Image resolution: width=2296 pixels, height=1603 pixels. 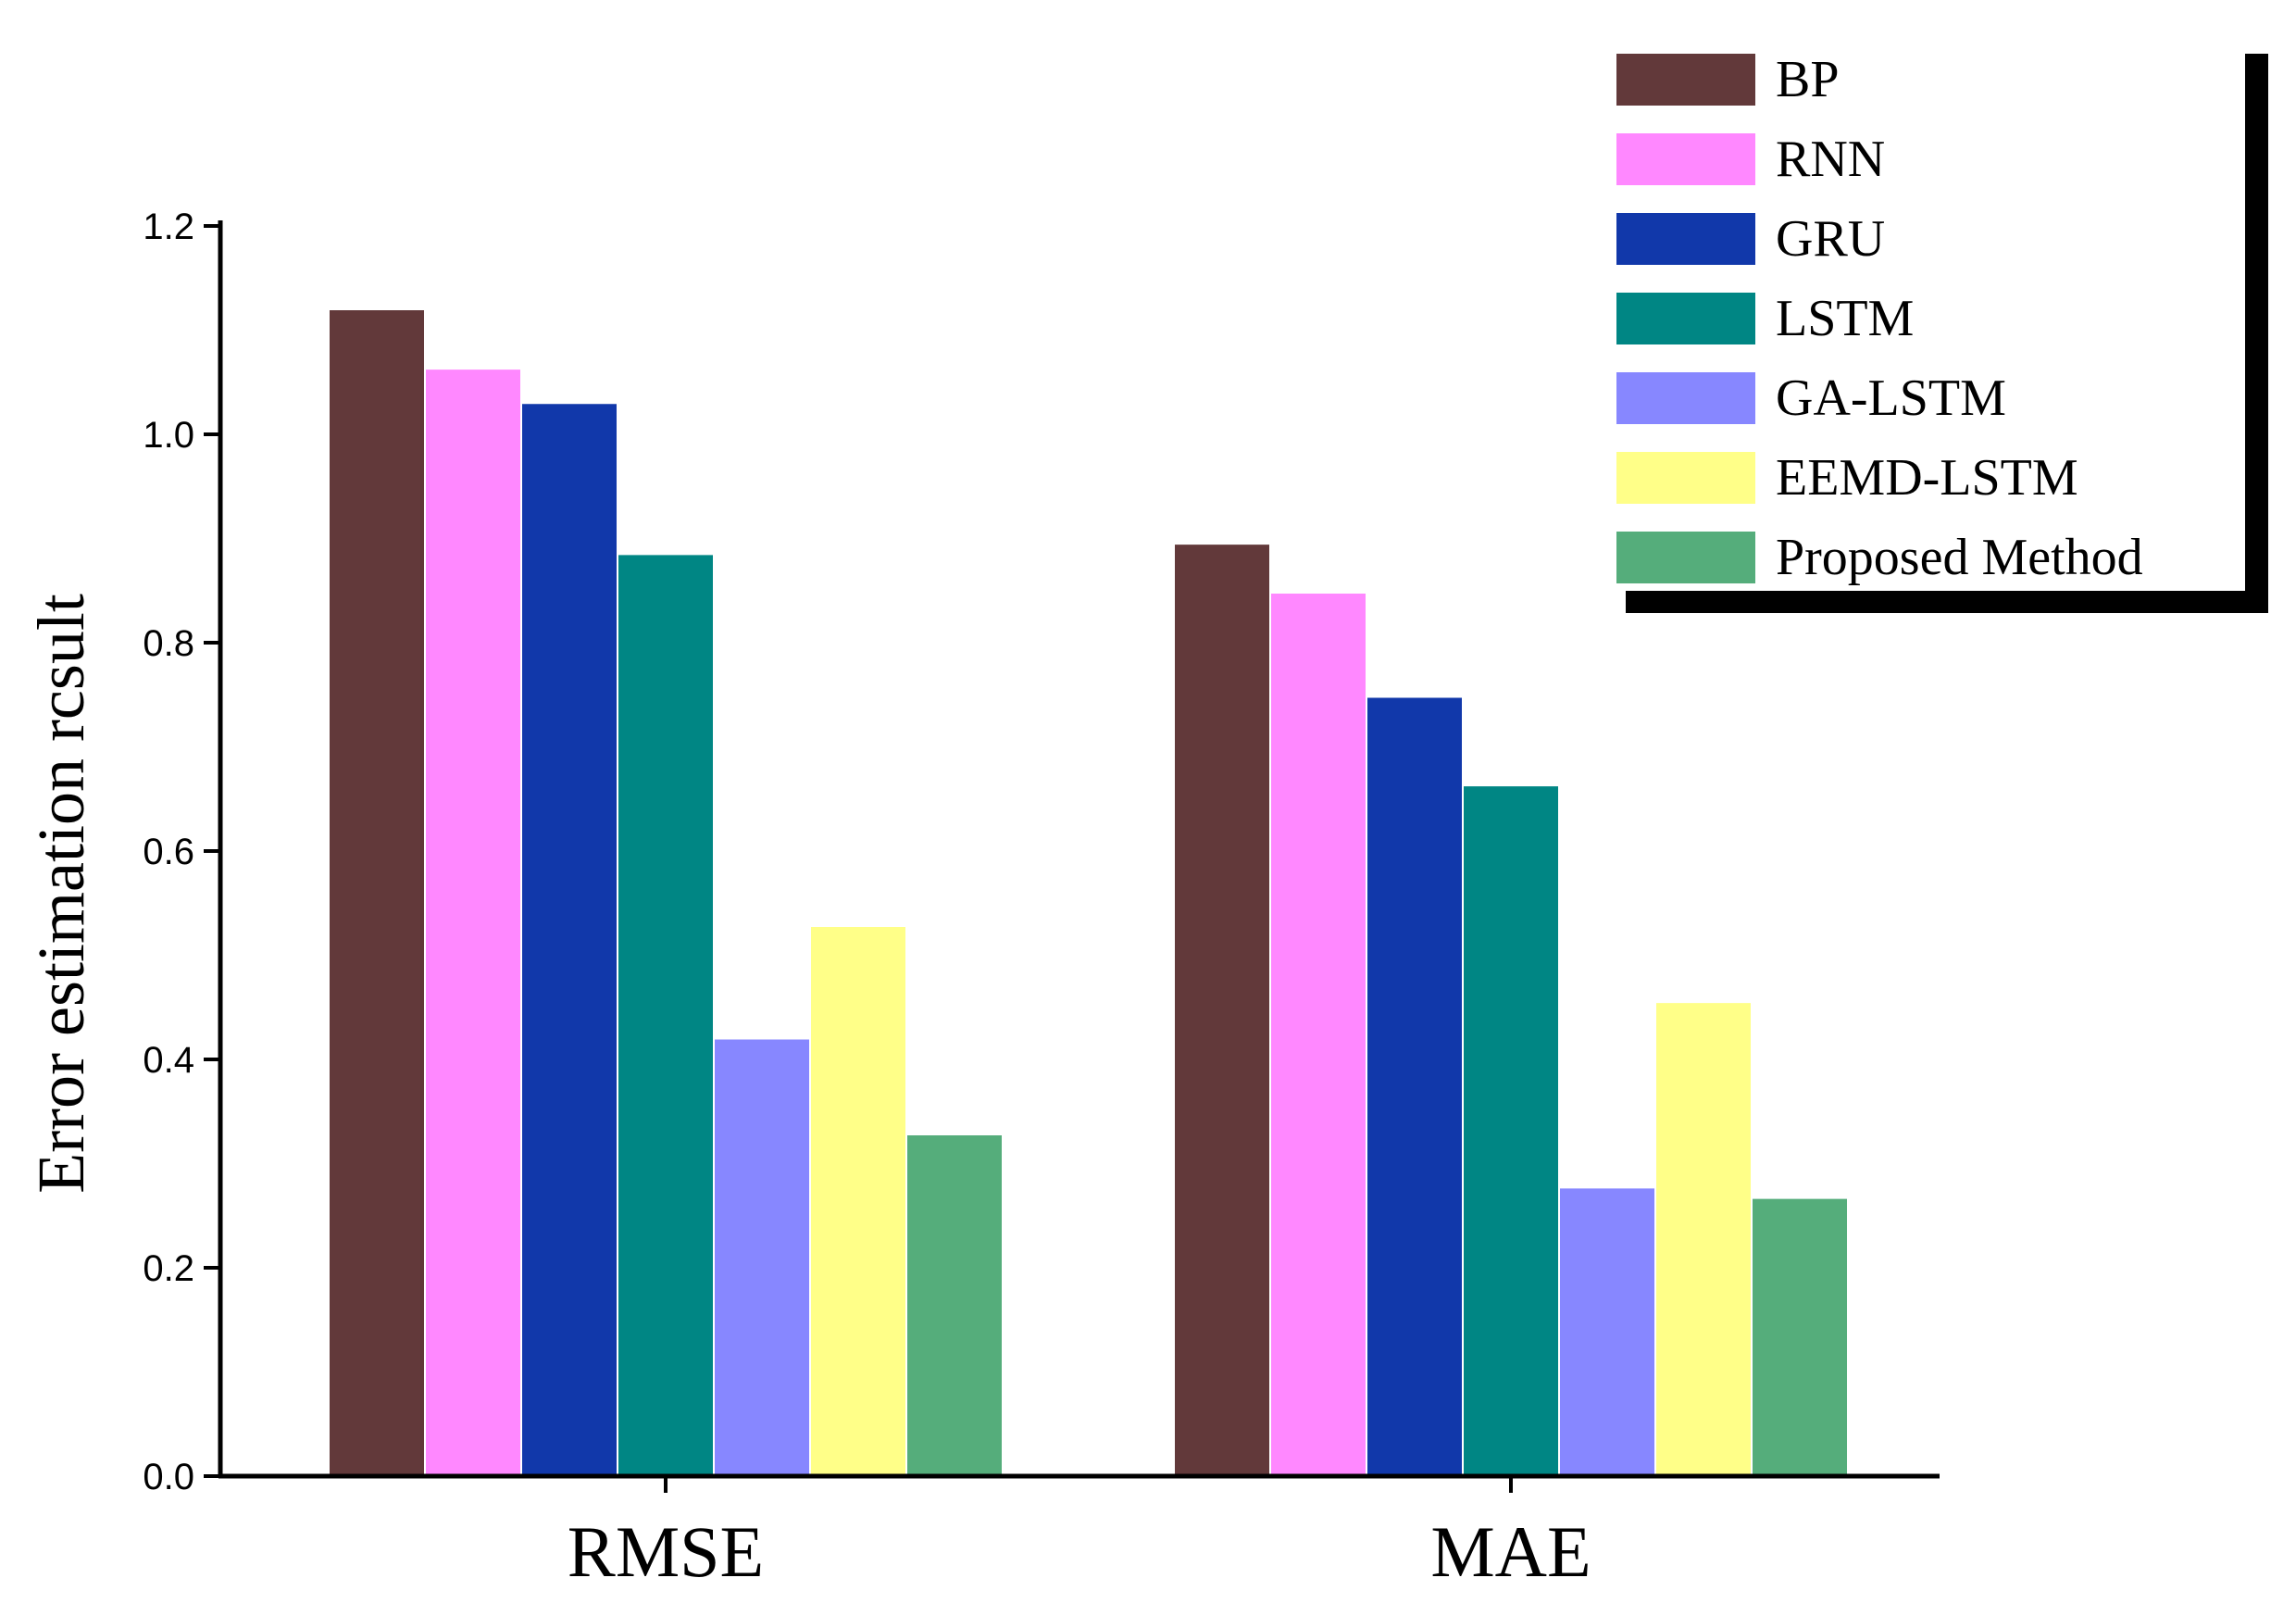 I want to click on legend-label: GRU, so click(x=1830, y=239).